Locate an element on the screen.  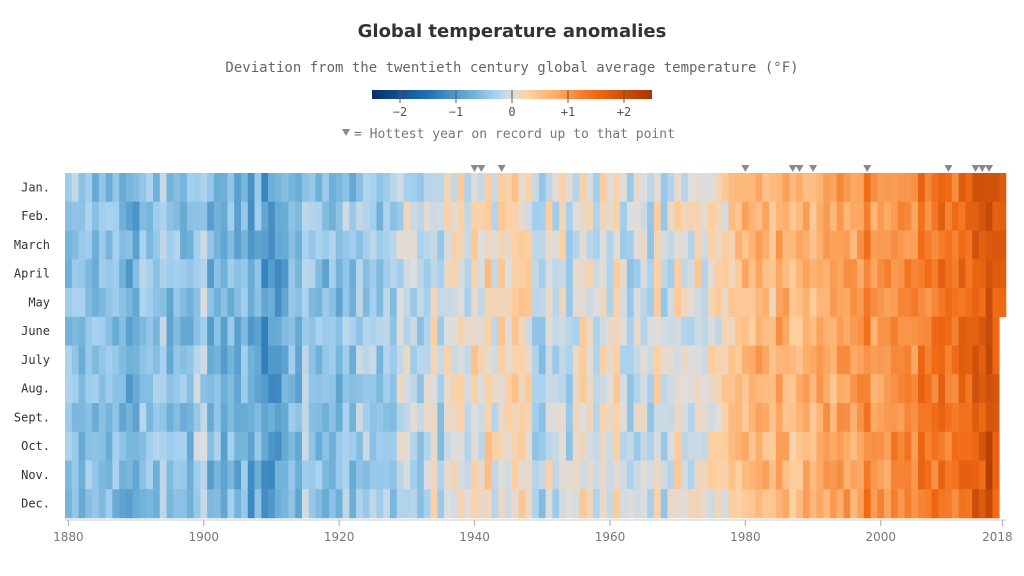
x-axis-tick-label: 1940 is located at coordinates (474, 537).